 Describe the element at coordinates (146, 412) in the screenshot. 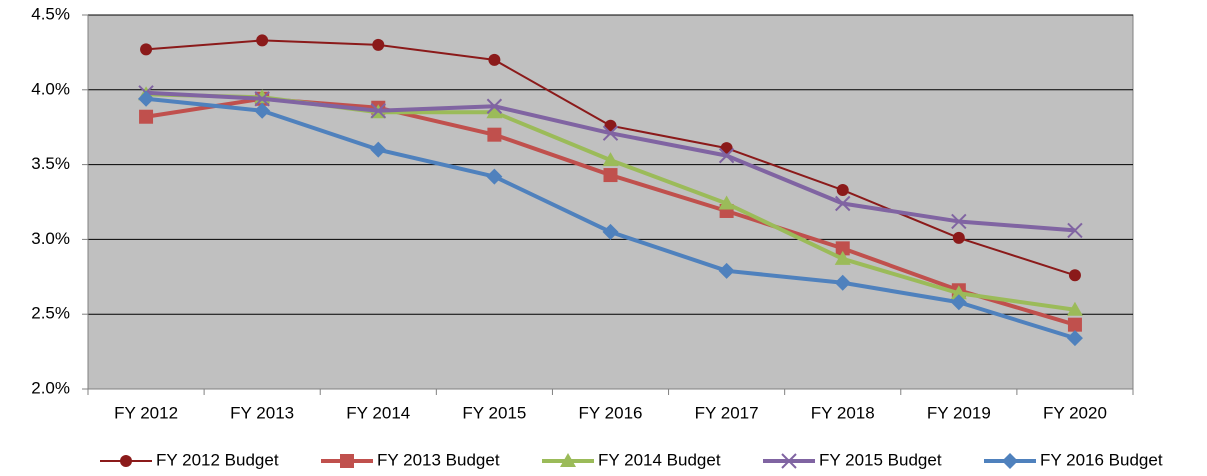

I see `x-tick-label: FY 2012` at that location.